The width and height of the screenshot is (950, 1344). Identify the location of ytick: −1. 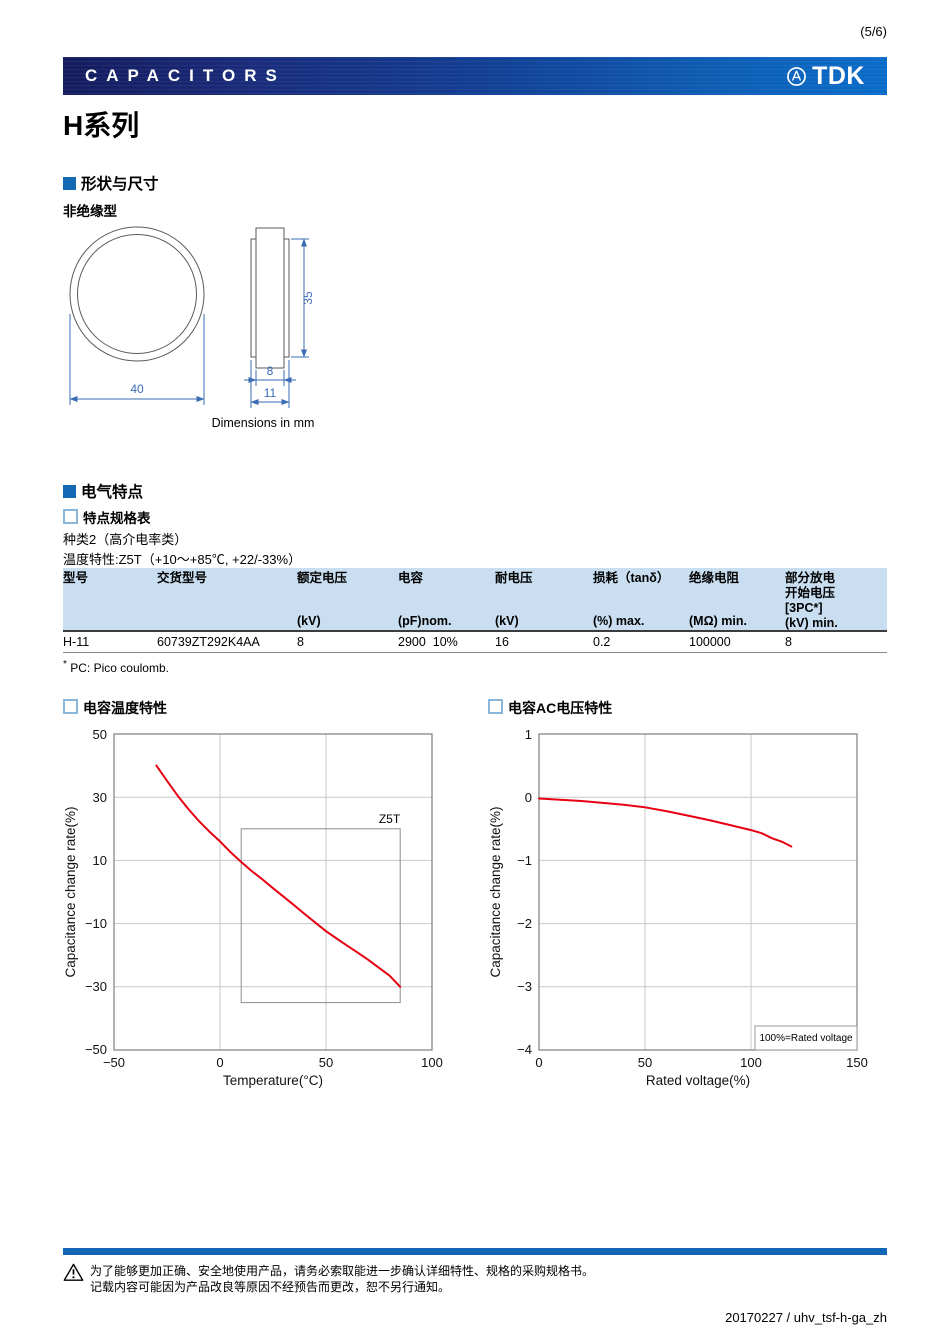
(524, 860).